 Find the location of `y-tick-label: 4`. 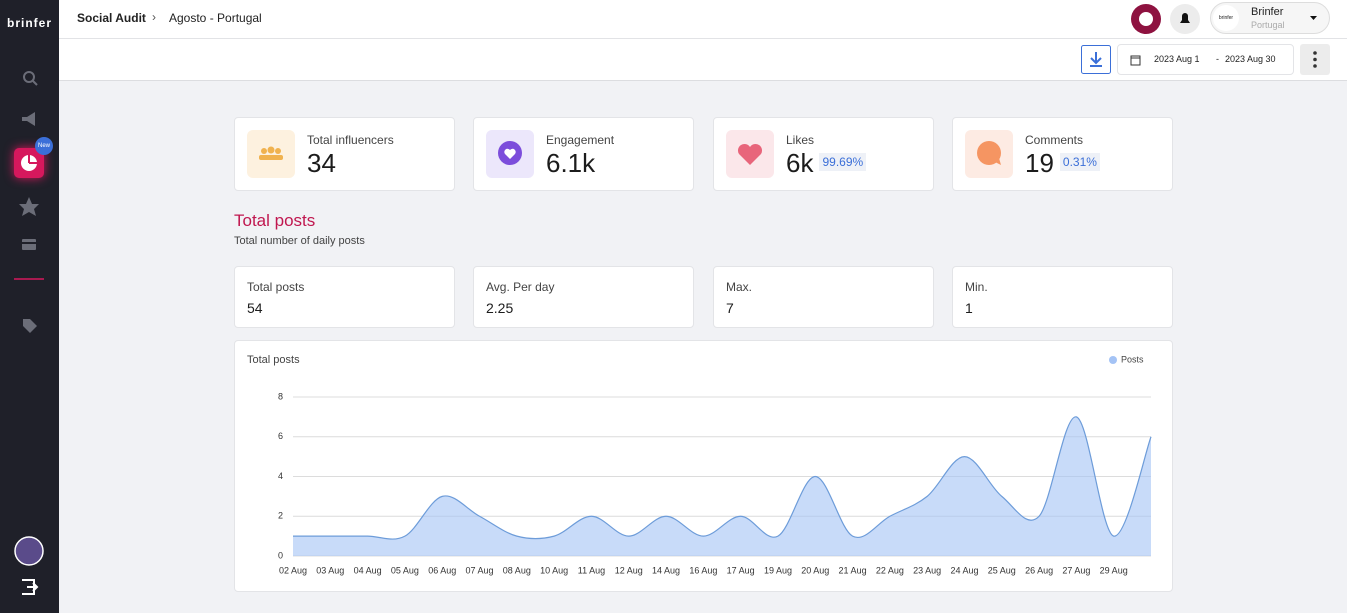

y-tick-label: 4 is located at coordinates (280, 476).